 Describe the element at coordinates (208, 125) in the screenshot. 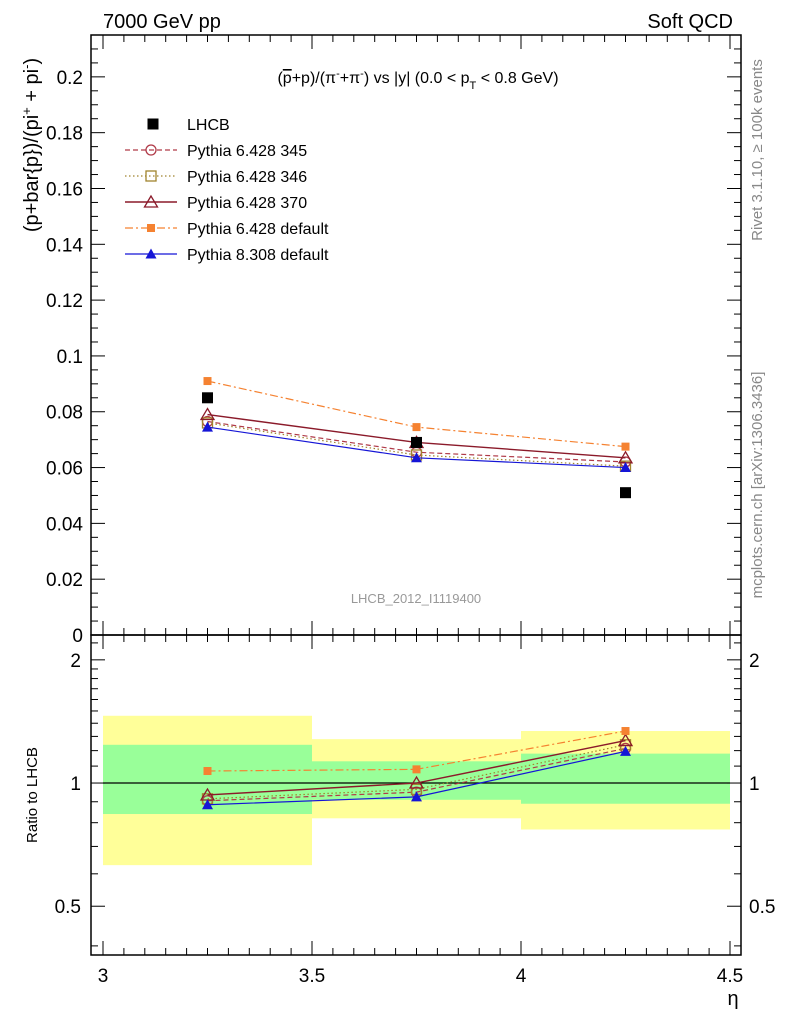

I see `legend-label-lhcb: LHCB` at that location.